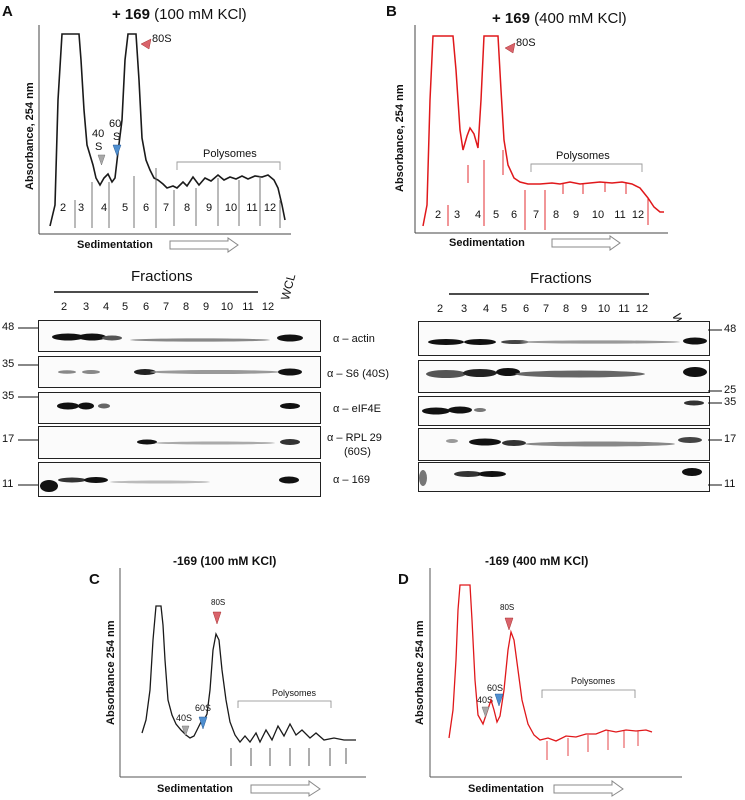 This screenshot has height=800, width=745. What do you see at coordinates (285, 788) in the screenshot?
I see `panel-c-sedimentation-arrow-icon` at bounding box center [285, 788].